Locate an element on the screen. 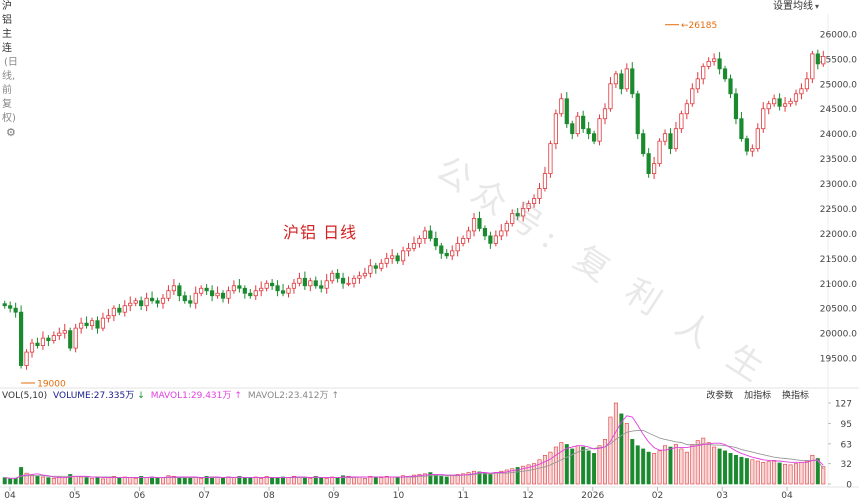  gear-icon: ⚙ is located at coordinates (11, 132).